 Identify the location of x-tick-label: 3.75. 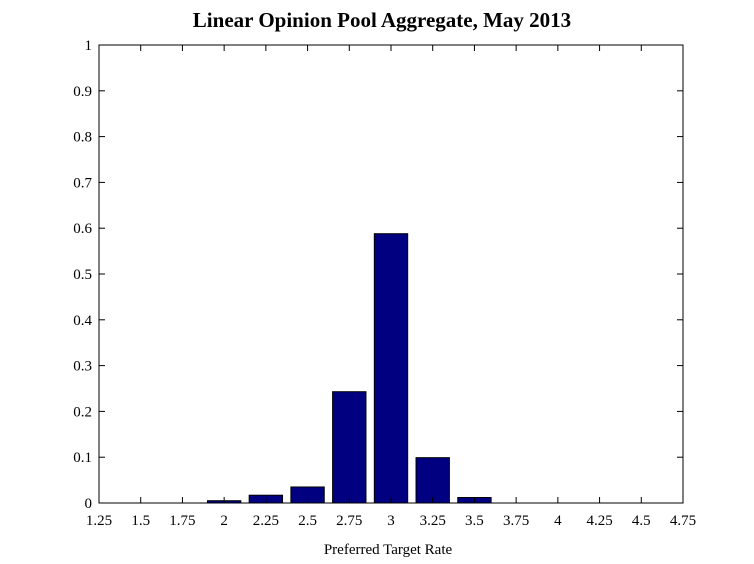
(516, 521).